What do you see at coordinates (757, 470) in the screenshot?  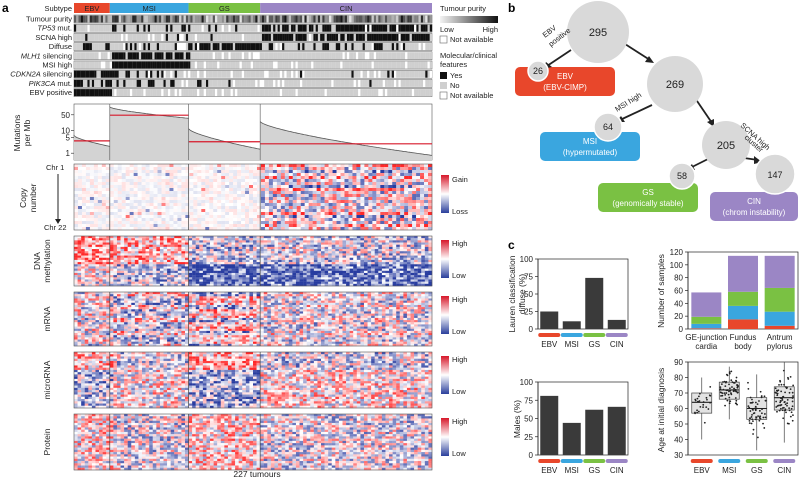 I see `age-cat-label-2: GS` at bounding box center [757, 470].